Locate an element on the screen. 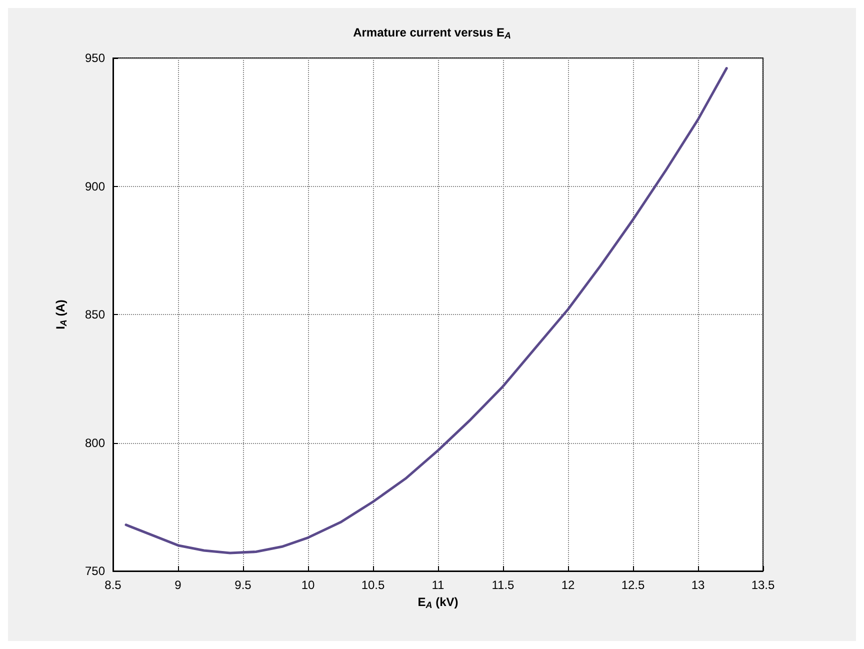 The image size is (864, 649). y-tick-label: 950 is located at coordinates (95, 58).